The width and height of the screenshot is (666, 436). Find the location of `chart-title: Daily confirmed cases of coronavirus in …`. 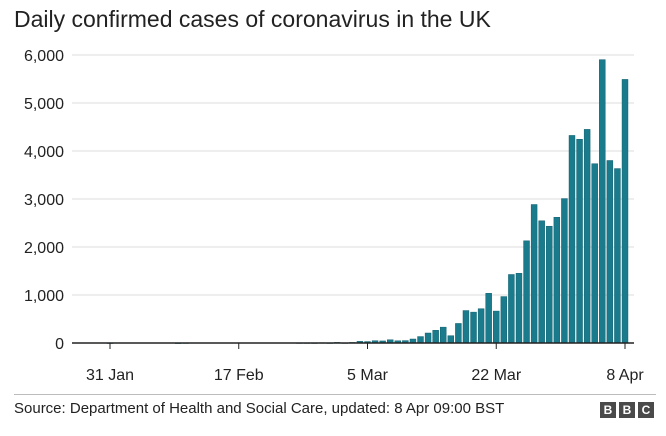

chart-title: Daily confirmed cases of coronavirus in … is located at coordinates (252, 19).